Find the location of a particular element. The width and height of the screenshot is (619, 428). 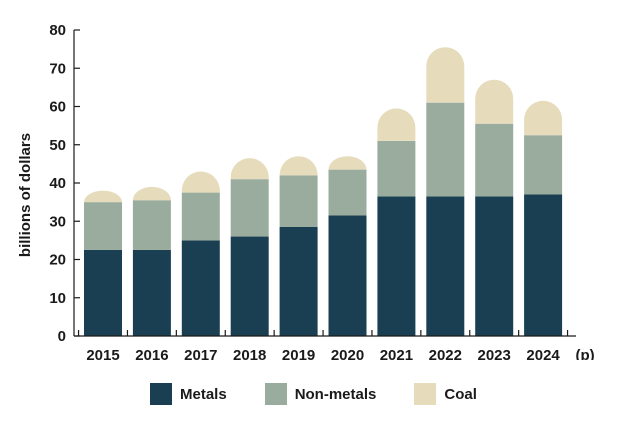

y-tick-label: 50 is located at coordinates (57, 145).